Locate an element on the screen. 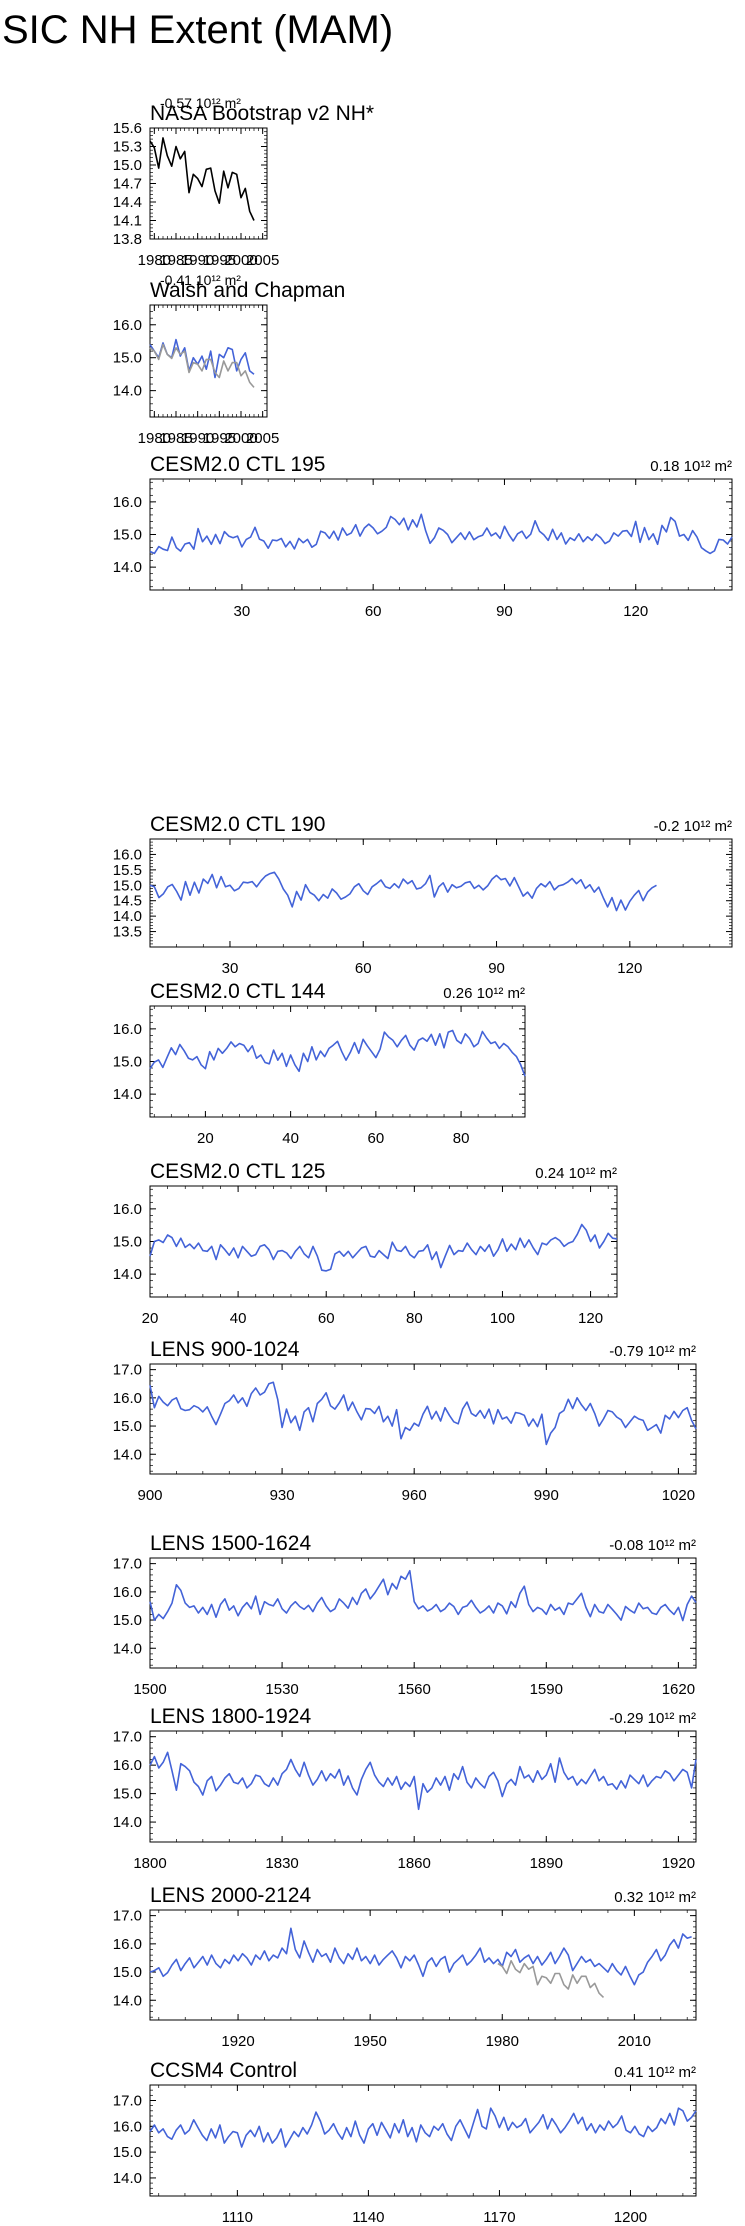  panel-title: LENS 2000-2124 is located at coordinates (230, 1895).